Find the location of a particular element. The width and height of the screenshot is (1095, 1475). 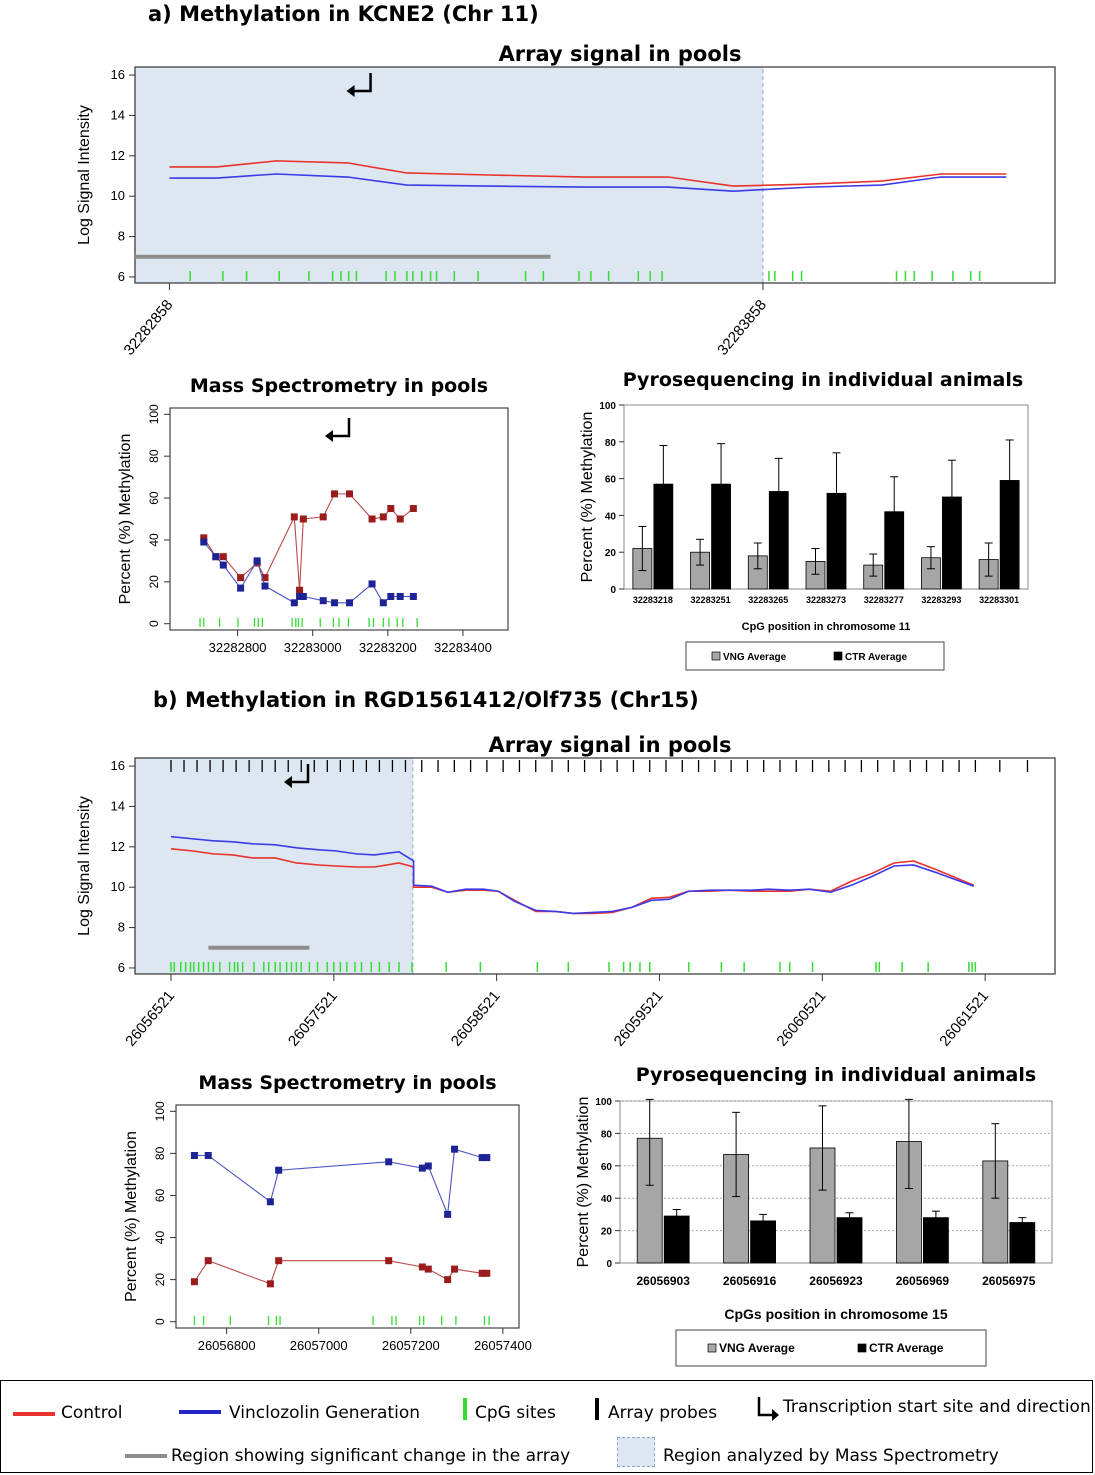

a_ms-ytick-label: 80 is located at coordinates (154, 456).